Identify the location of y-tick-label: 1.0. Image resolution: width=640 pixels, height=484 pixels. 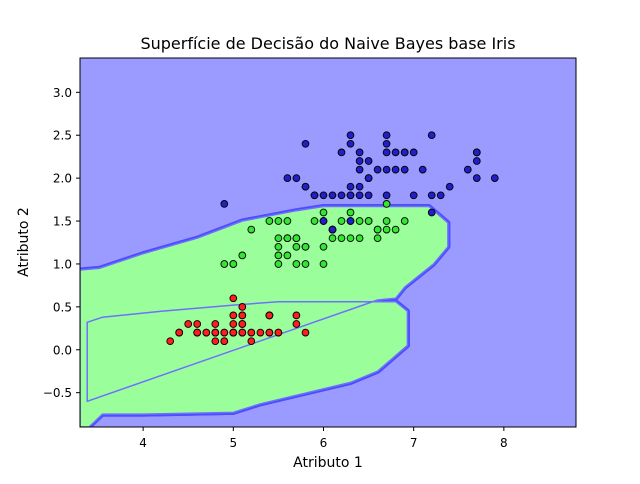
(62, 264).